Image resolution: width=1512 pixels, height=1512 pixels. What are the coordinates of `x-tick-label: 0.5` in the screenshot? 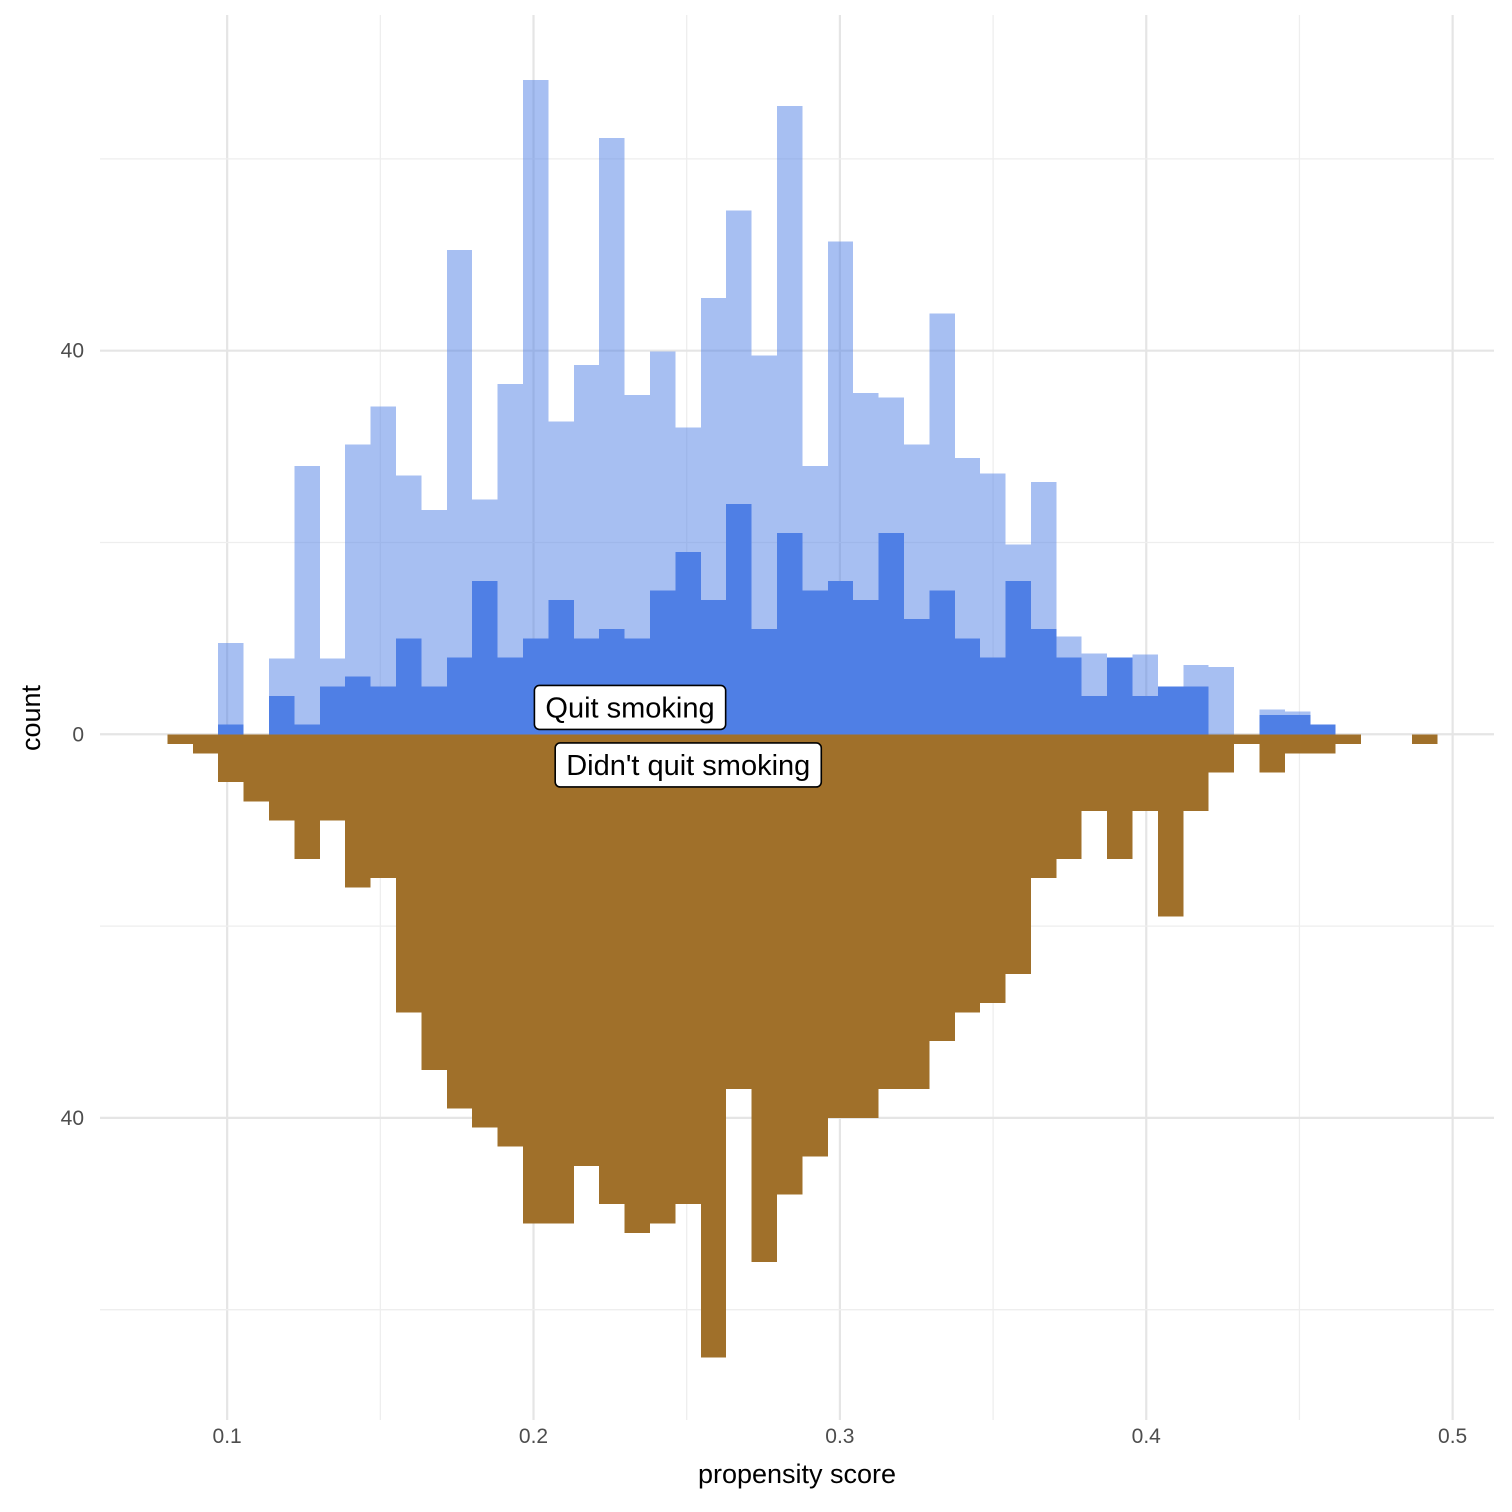 It's located at (1452, 1436).